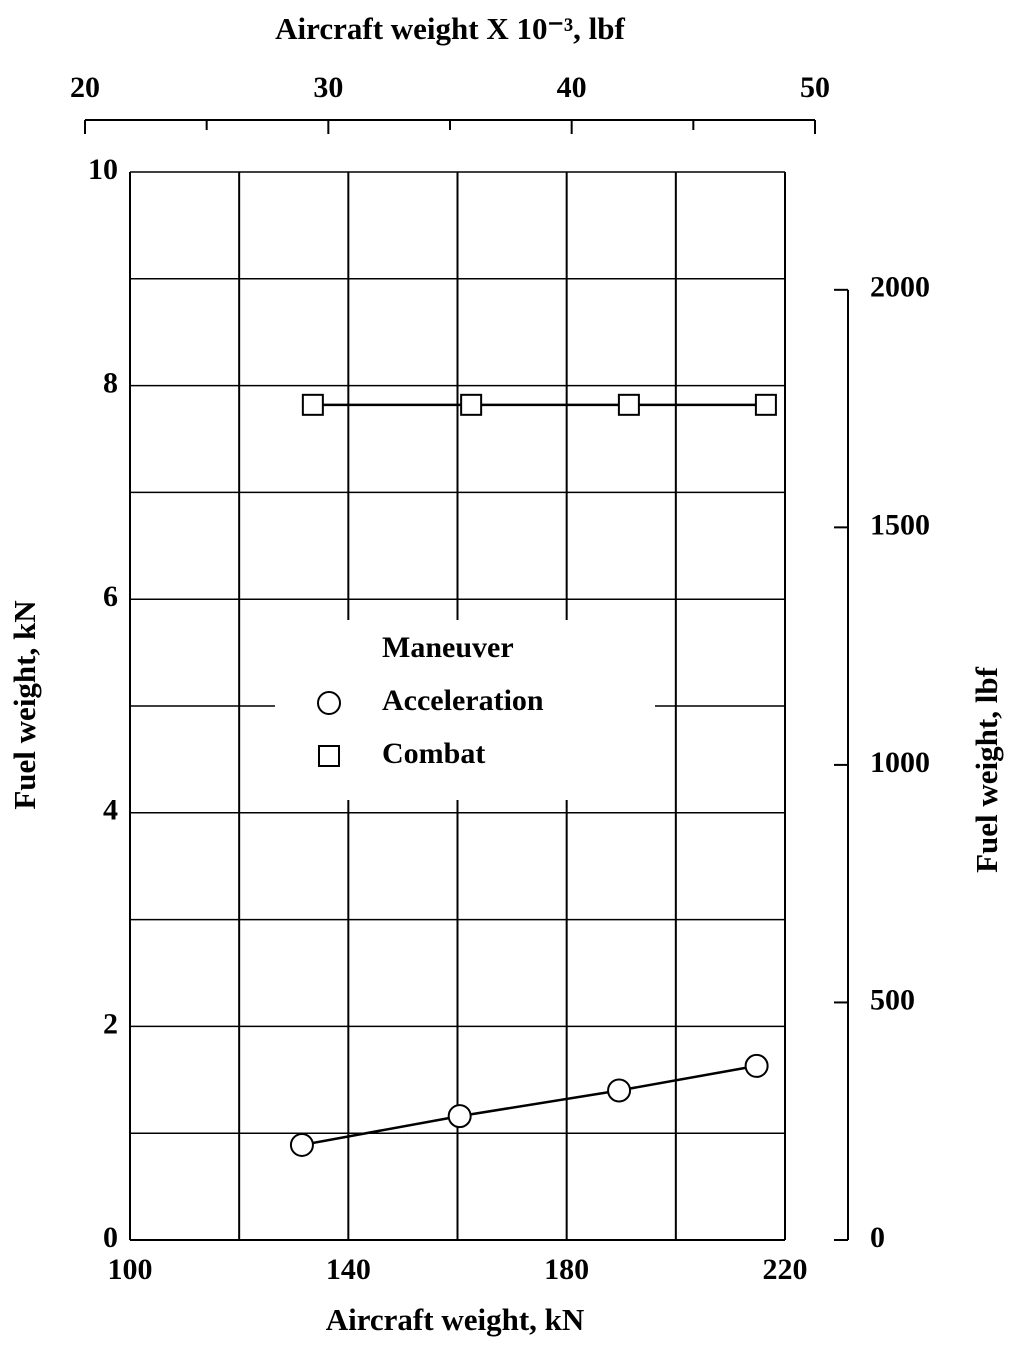 Image resolution: width=1012 pixels, height=1345 pixels. Describe the element at coordinates (785, 1269) in the screenshot. I see `x-tick-label: 220` at that location.